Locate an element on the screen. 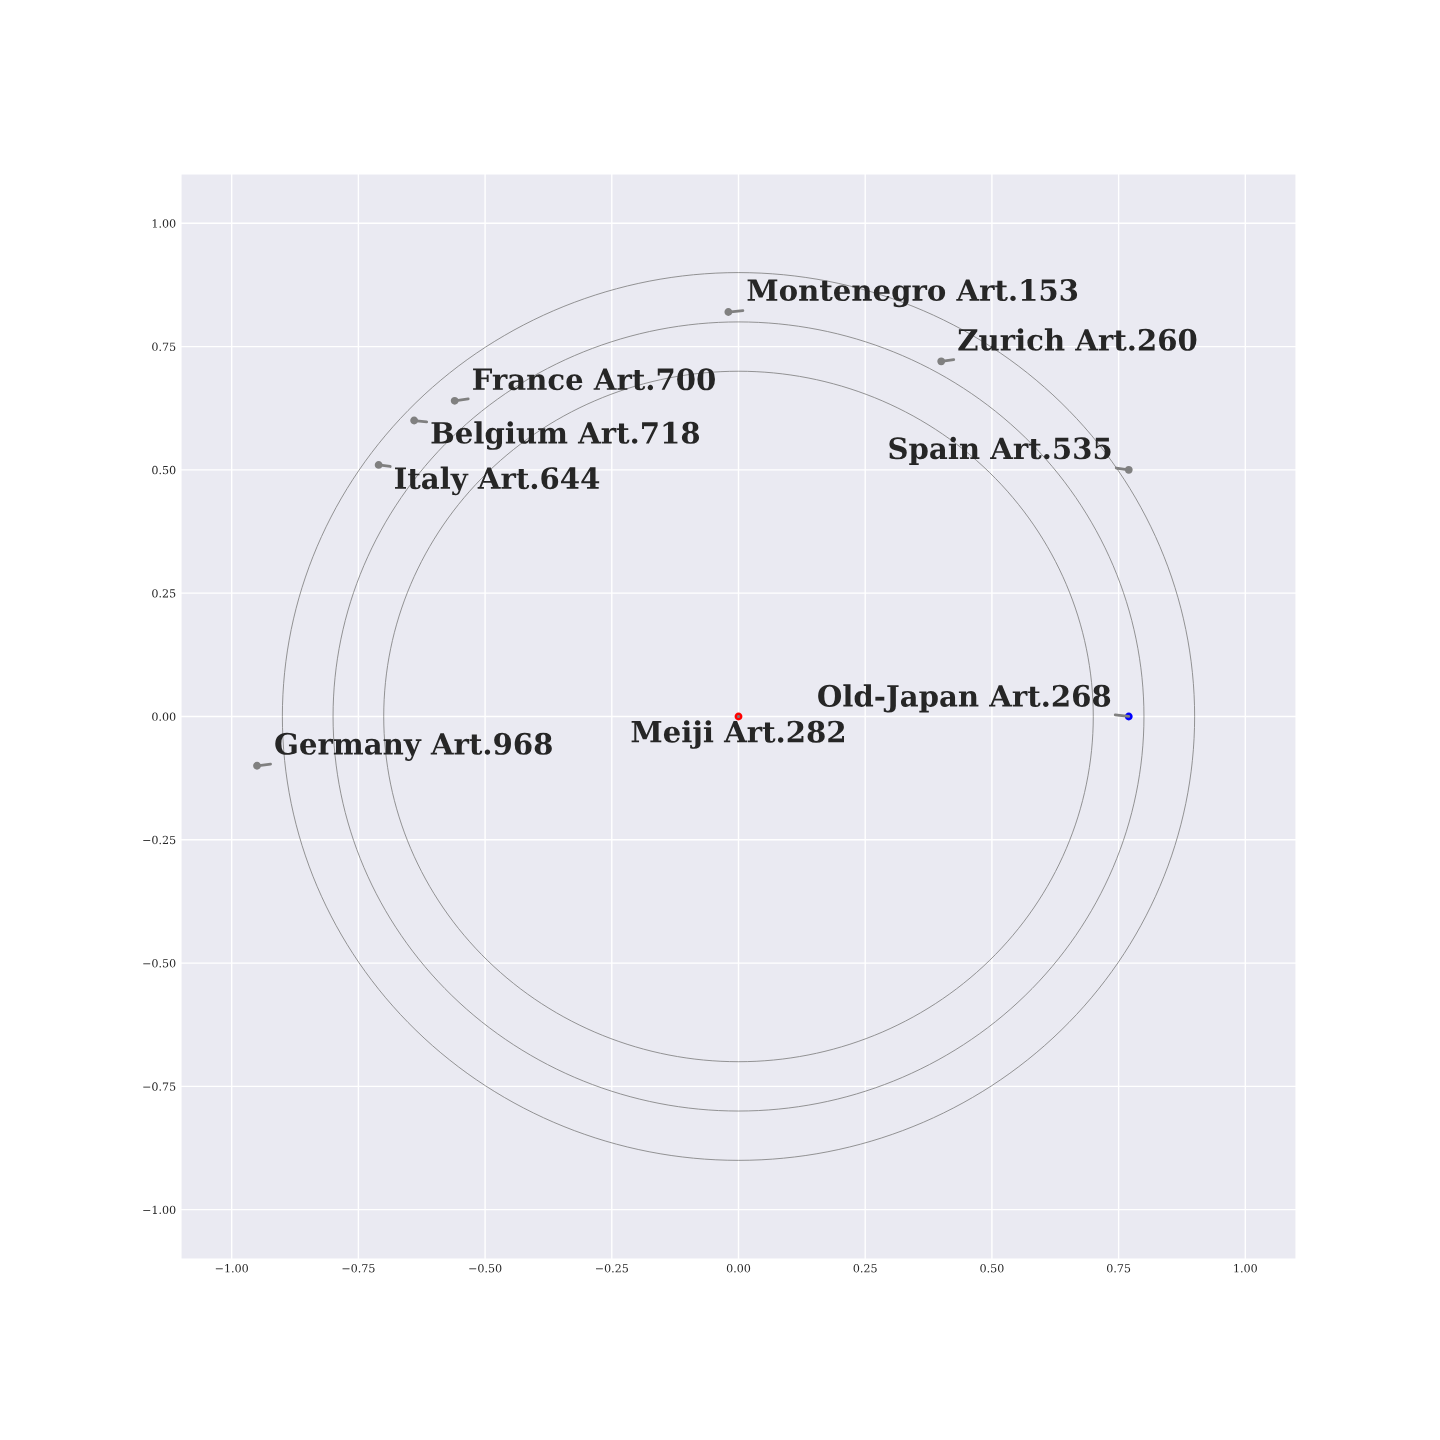  annotation: Italy Art.644 is located at coordinates (497, 481).